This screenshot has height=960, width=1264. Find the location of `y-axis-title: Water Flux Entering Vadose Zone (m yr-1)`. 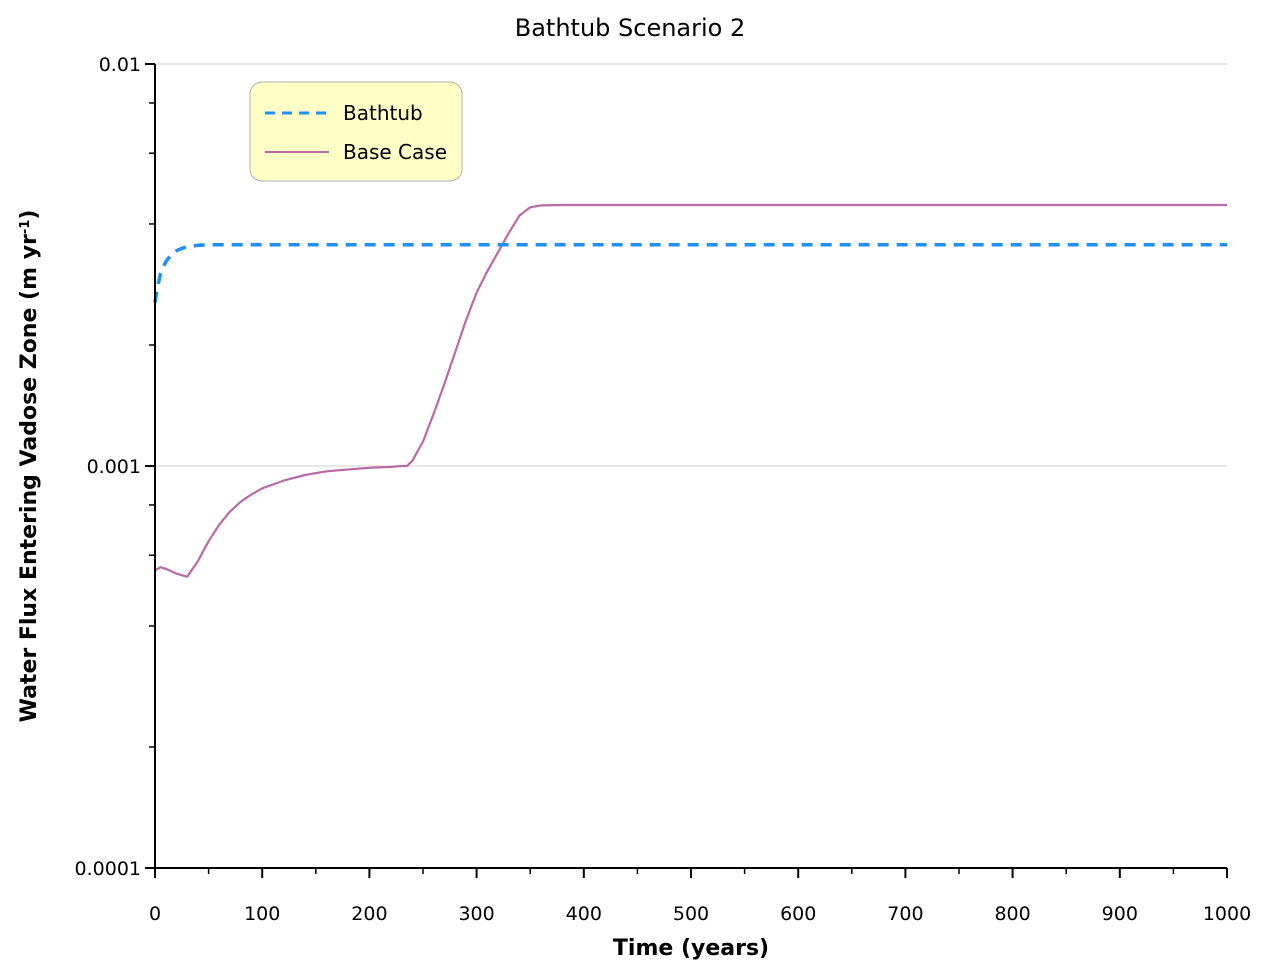

y-axis-title: Water Flux Entering Vadose Zone (m yr-1) is located at coordinates (29, 466).